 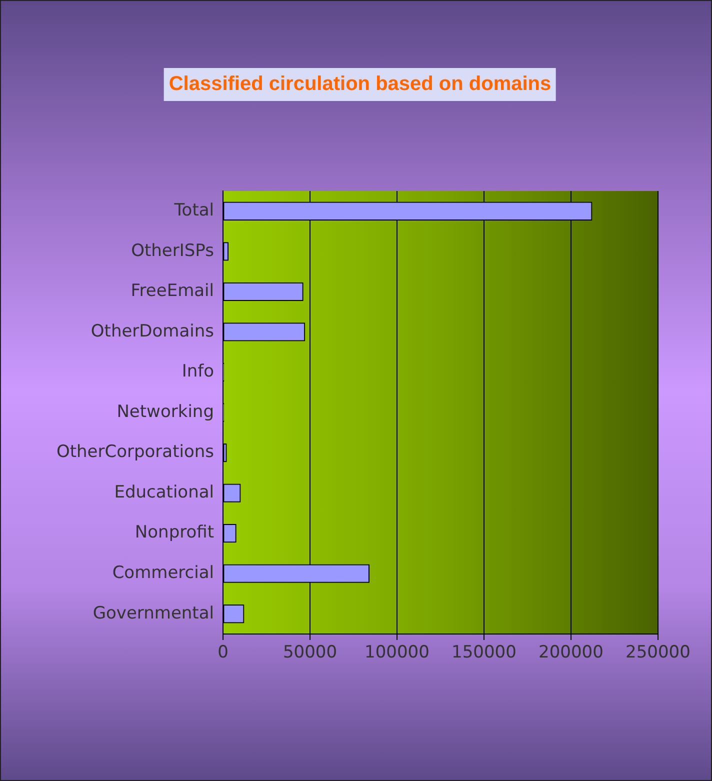 What do you see at coordinates (193, 210) in the screenshot?
I see `y-tick-label: Total` at bounding box center [193, 210].